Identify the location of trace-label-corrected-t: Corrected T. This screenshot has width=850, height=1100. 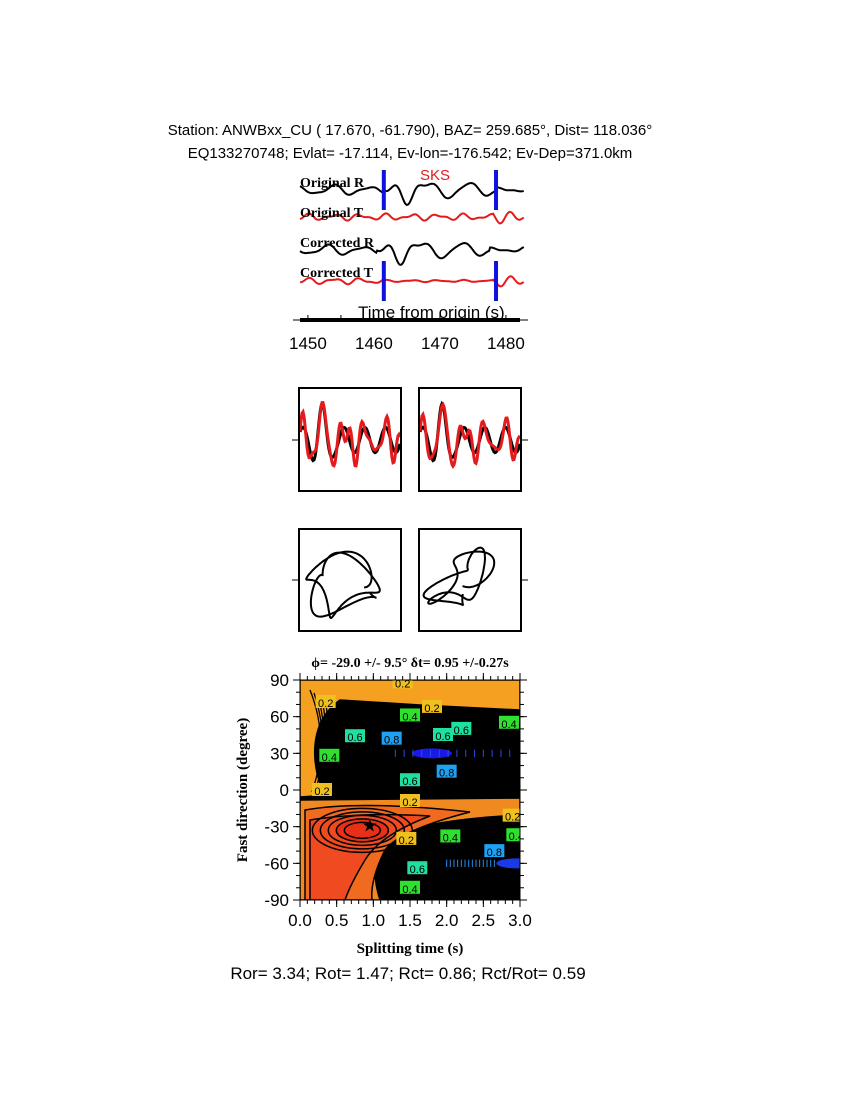
(337, 273).